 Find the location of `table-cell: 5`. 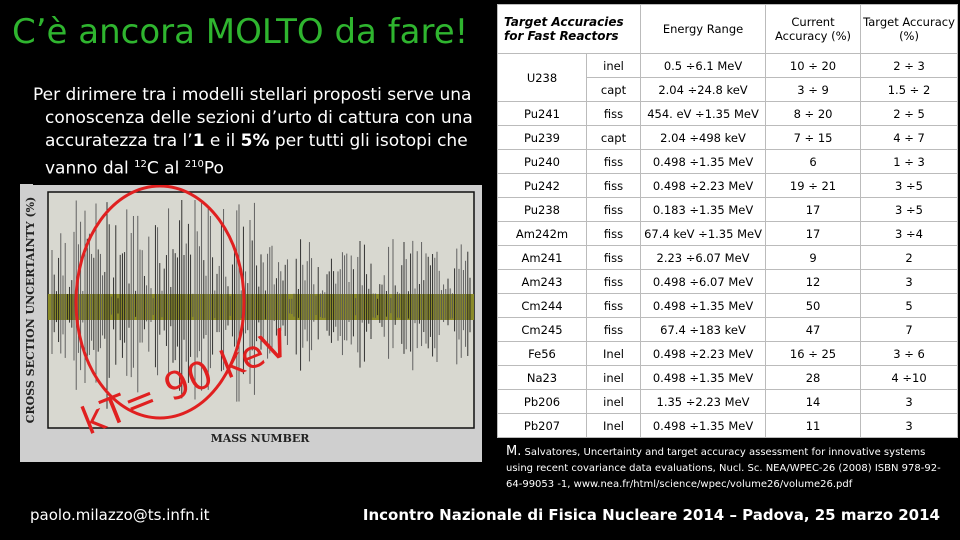

table-cell: 5 is located at coordinates (909, 305).